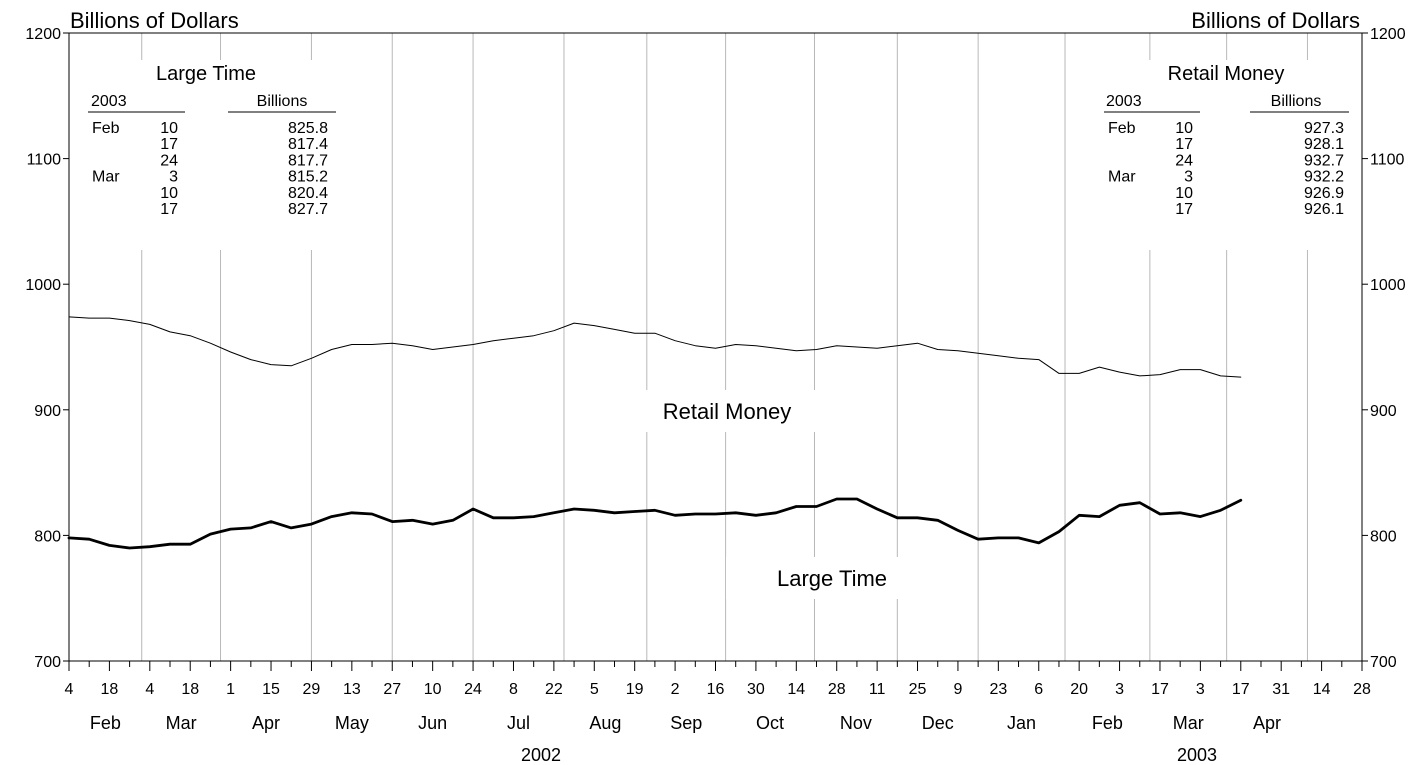  Describe the element at coordinates (1241, 689) in the screenshot. I see `x-tick-label-29: 17` at that location.